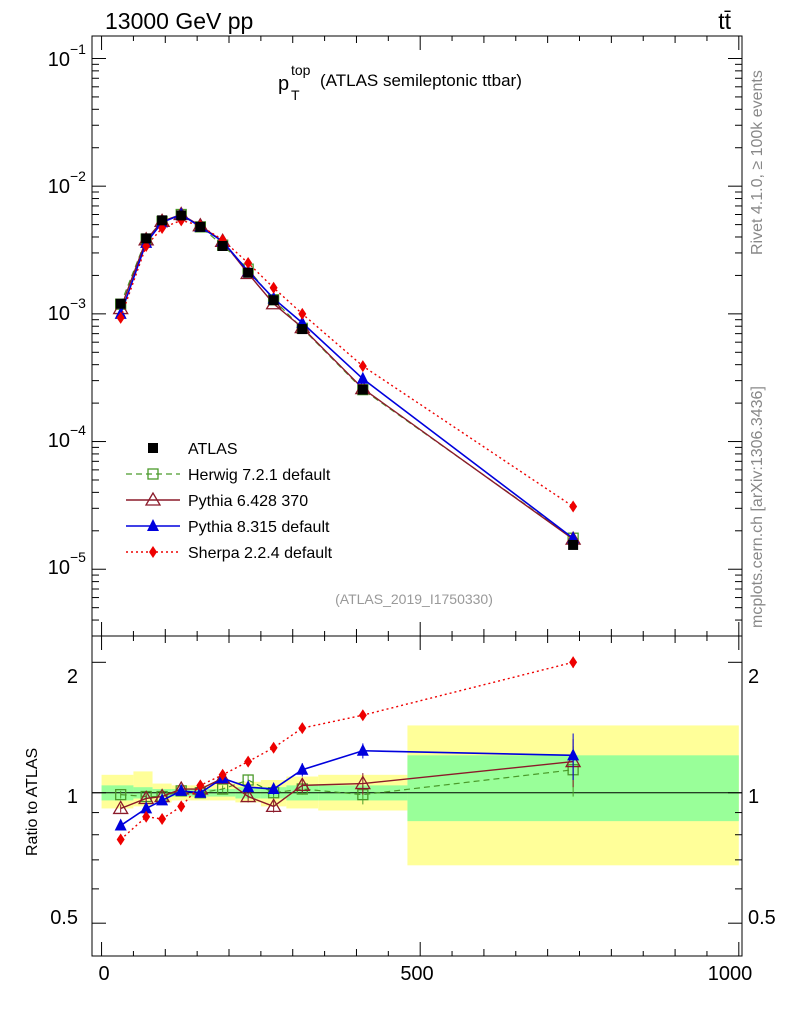 This screenshot has height=1024, width=786. I want to click on ratio-tick-right-2: 2, so click(753, 677).